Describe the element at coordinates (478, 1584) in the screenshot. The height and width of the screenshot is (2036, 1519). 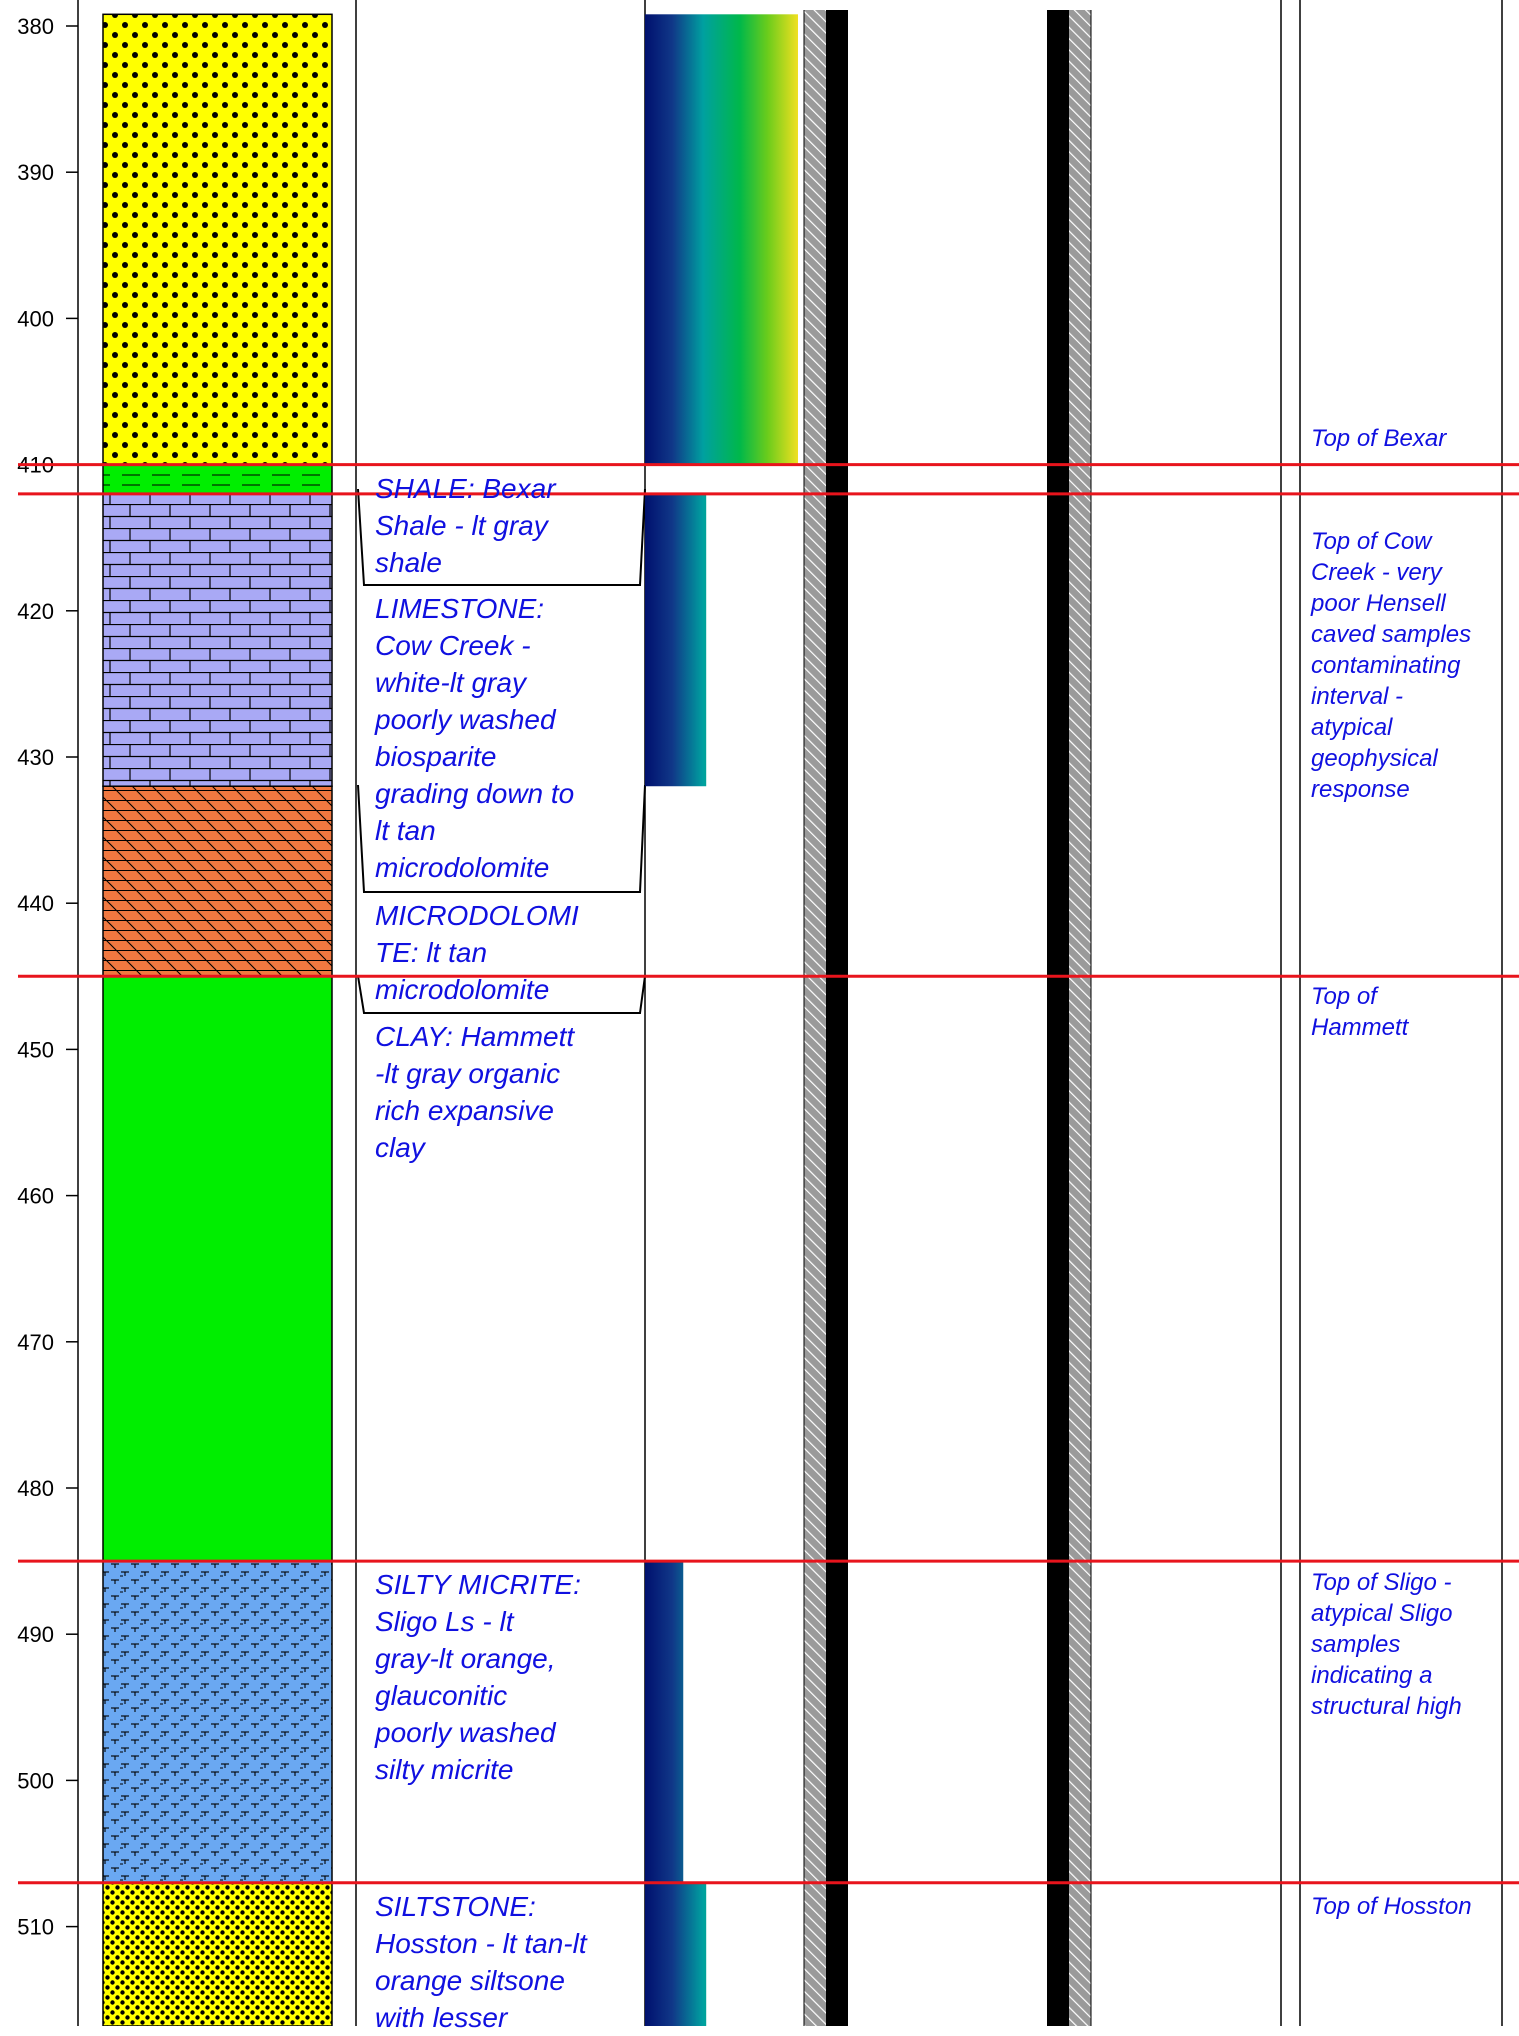
I see `description-line: SILTY MICRITE:` at that location.